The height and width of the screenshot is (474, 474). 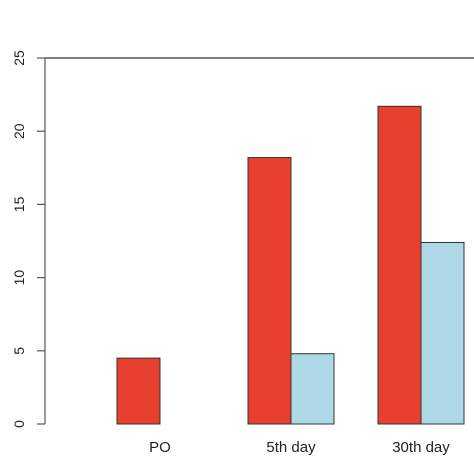 What do you see at coordinates (28, 239) in the screenshot?
I see `y-axis: 0 5 10 15 20 25` at bounding box center [28, 239].